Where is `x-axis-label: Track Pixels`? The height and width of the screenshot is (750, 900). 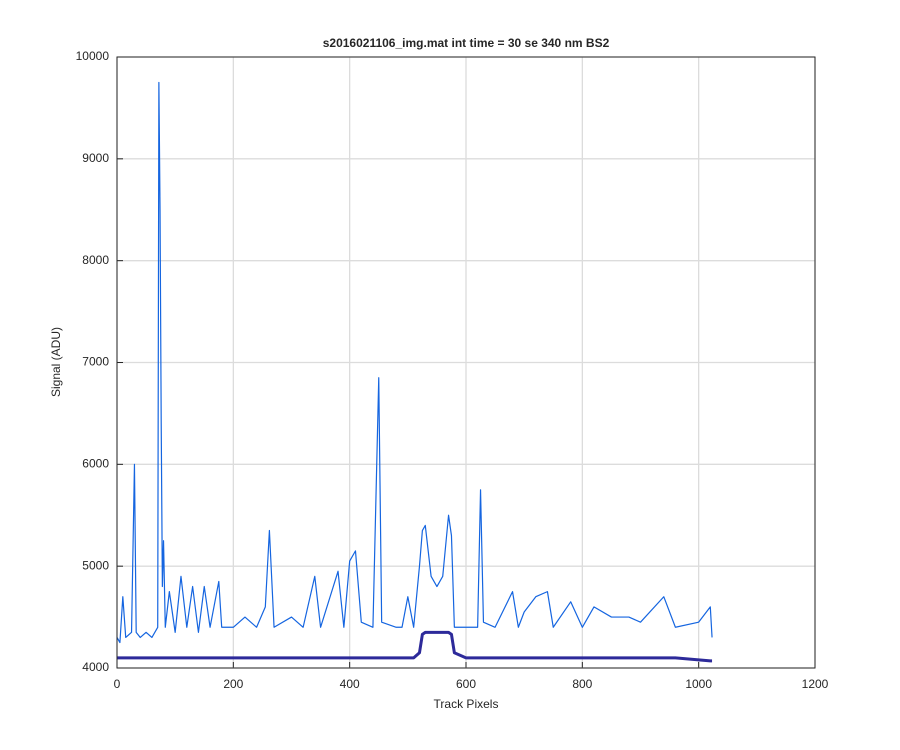
x-axis-label: Track Pixels is located at coordinates (466, 704).